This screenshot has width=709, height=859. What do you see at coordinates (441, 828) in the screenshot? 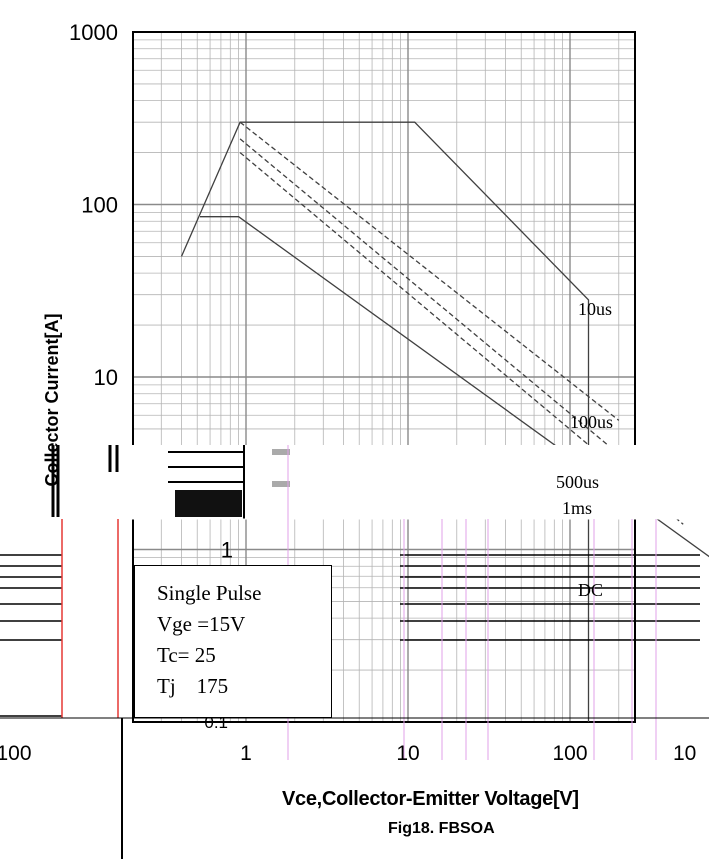
I see `figure-caption: Fig18. FBSOA` at bounding box center [441, 828].